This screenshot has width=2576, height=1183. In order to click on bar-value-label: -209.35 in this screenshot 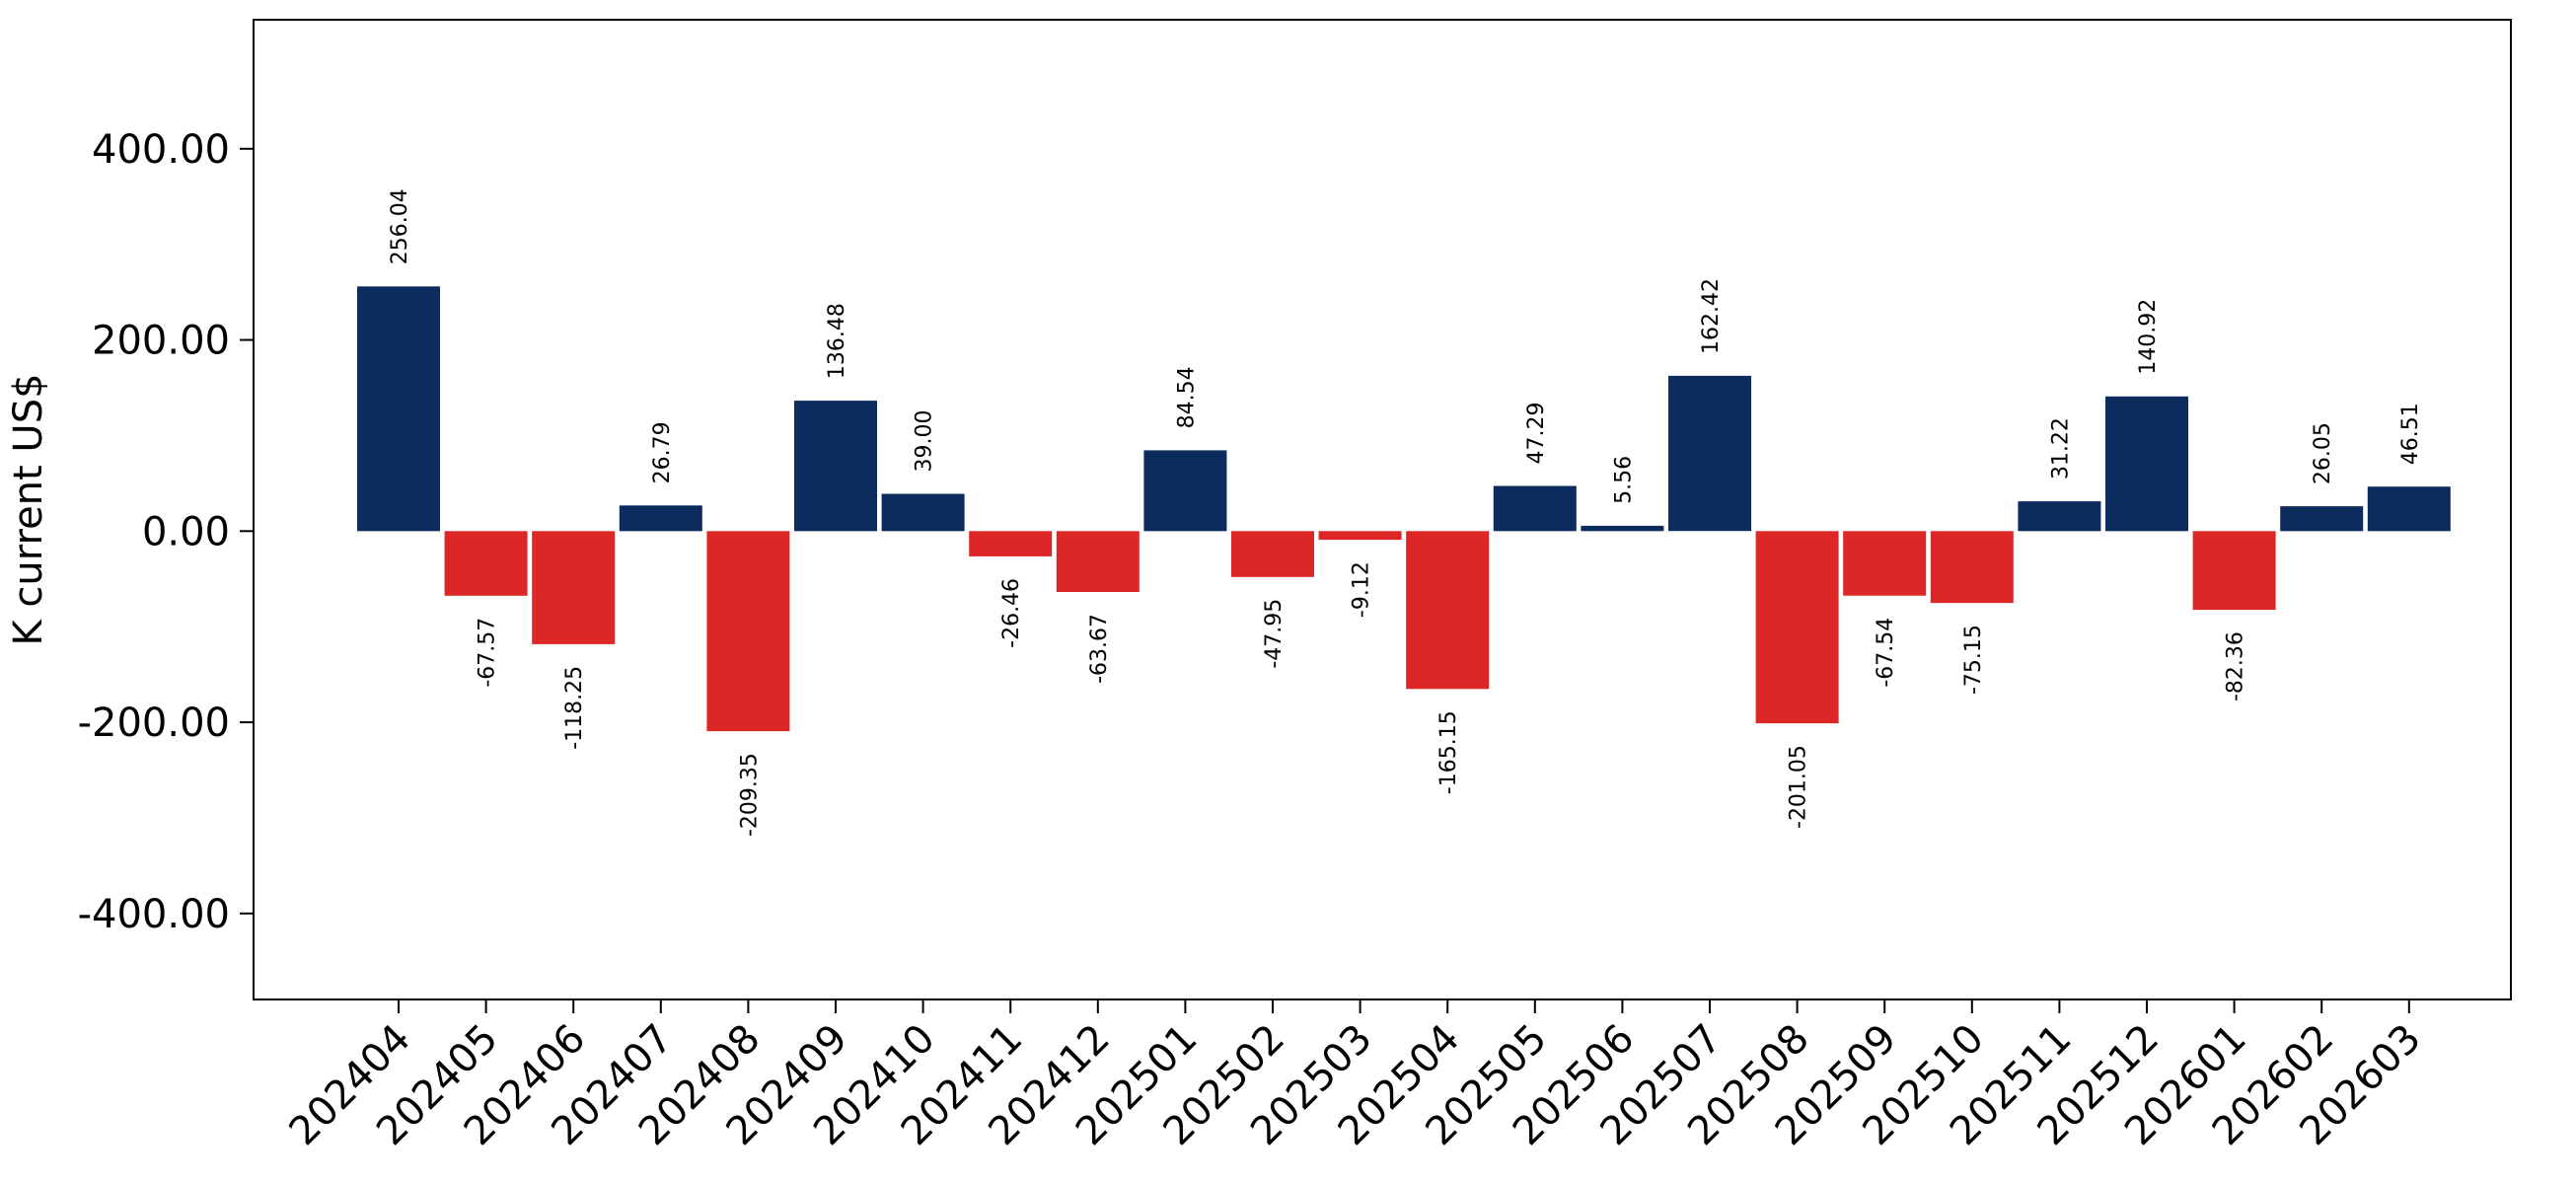, I will do `click(749, 795)`.